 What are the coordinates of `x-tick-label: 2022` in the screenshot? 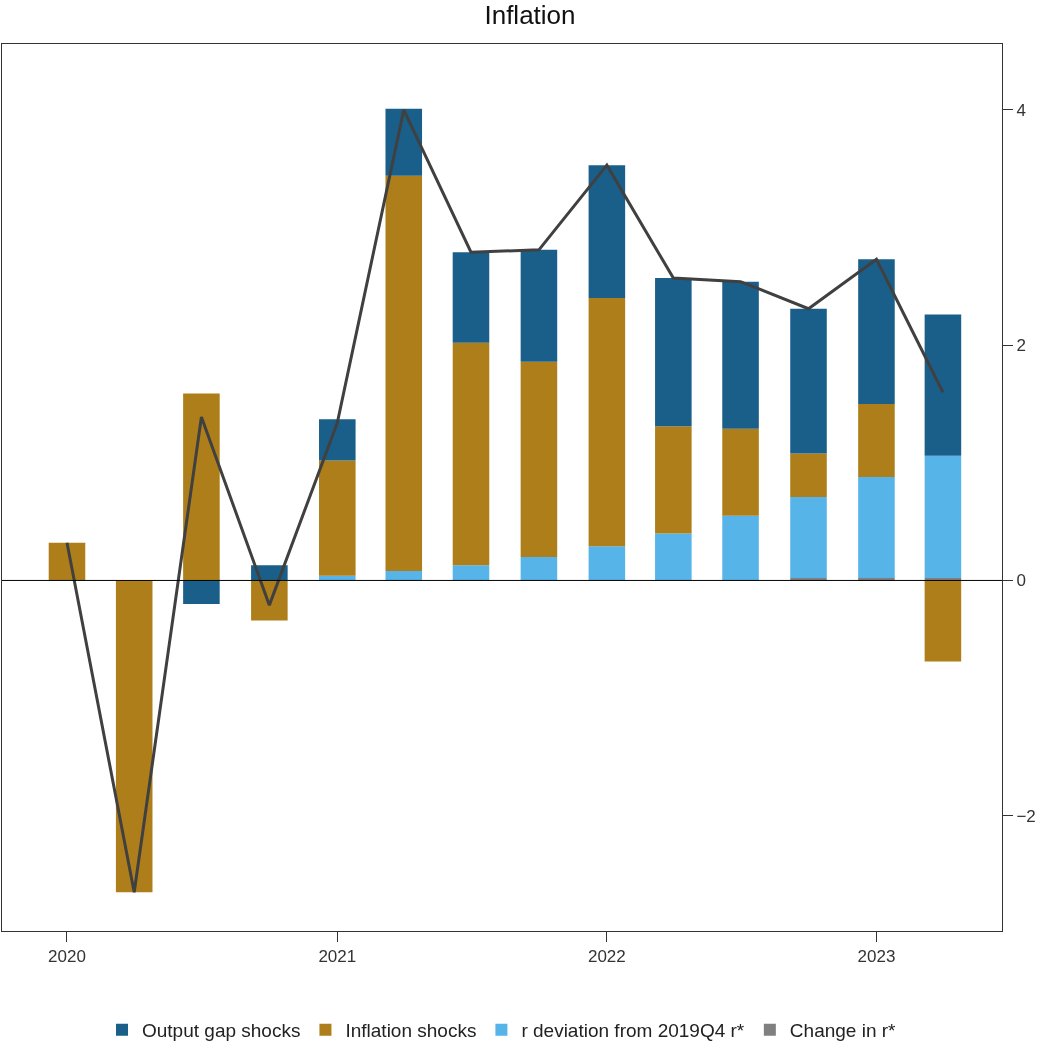 It's located at (606, 957).